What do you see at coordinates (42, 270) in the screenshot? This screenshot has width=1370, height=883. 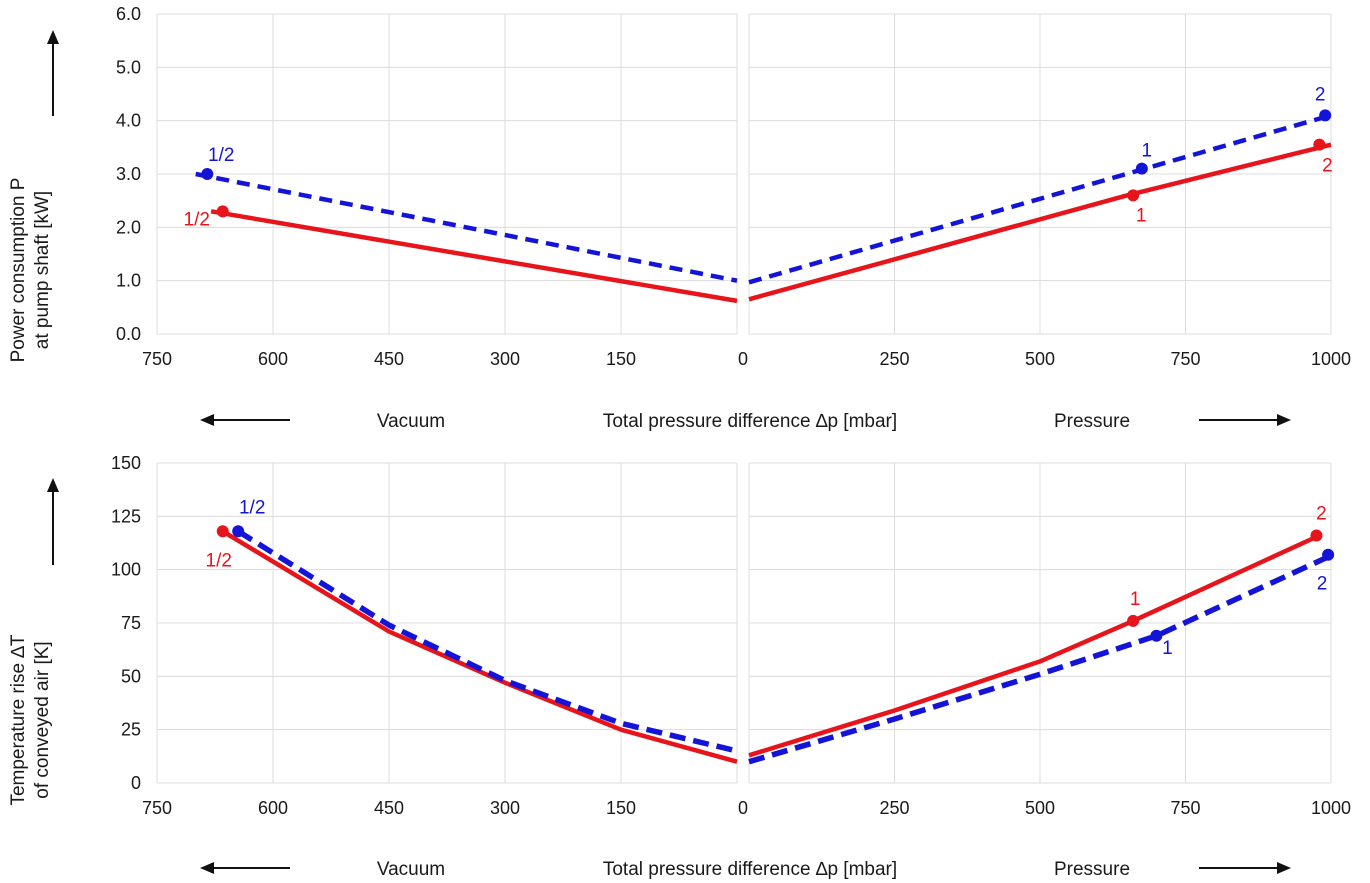 I see `y-axis-title-line: at pump shaft [kW]` at bounding box center [42, 270].